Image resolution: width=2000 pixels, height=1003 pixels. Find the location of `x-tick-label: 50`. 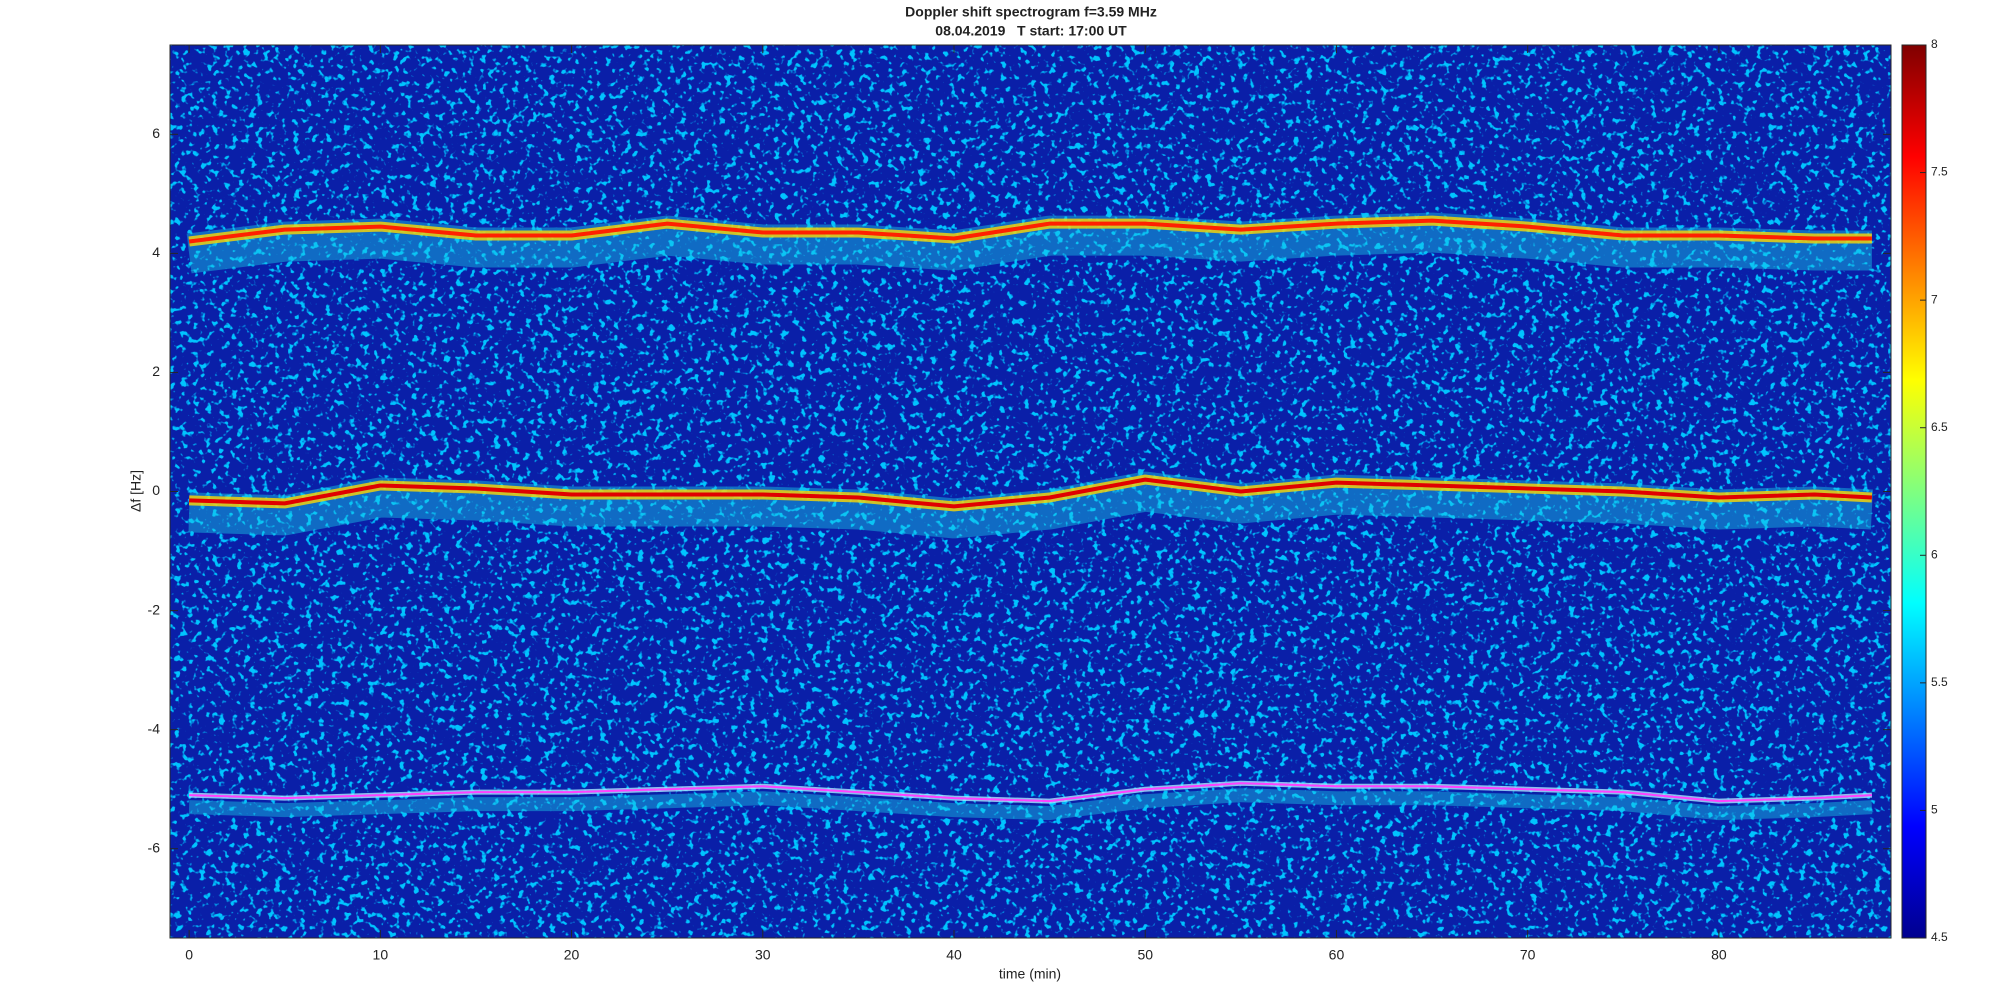

x-tick-label: 50 is located at coordinates (1145, 955).